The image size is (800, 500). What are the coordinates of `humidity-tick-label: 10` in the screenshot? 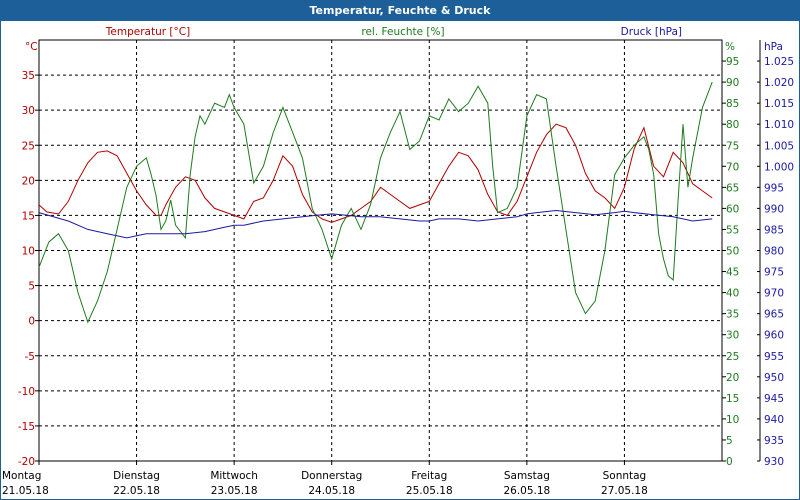 It's located at (732, 420).